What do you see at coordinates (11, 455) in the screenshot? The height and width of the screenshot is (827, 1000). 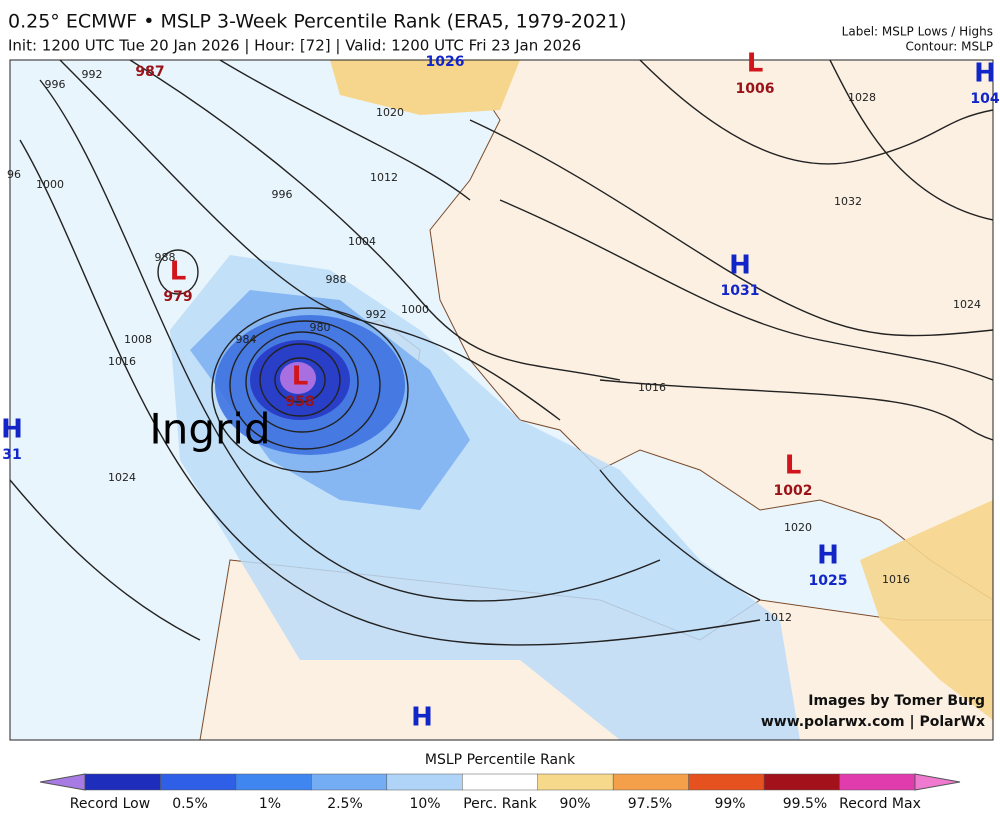 I see `center-value: 31` at bounding box center [11, 455].